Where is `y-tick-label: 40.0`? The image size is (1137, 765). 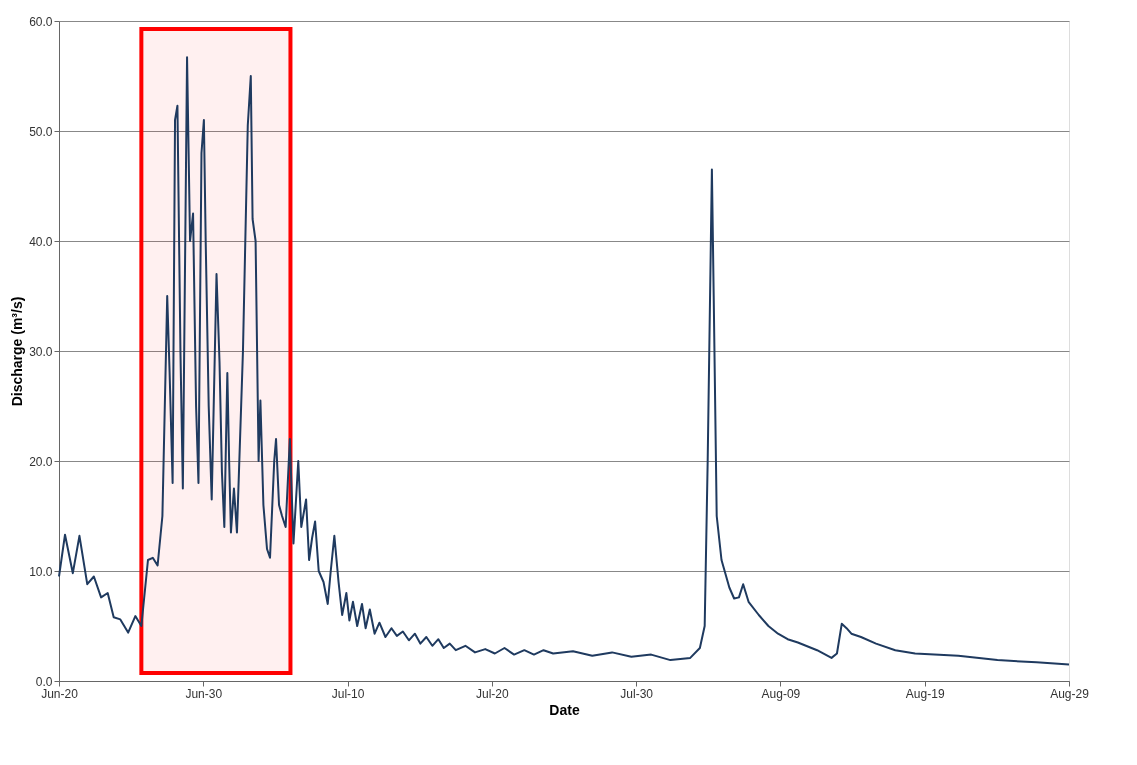 y-tick-label: 40.0 is located at coordinates (41, 241).